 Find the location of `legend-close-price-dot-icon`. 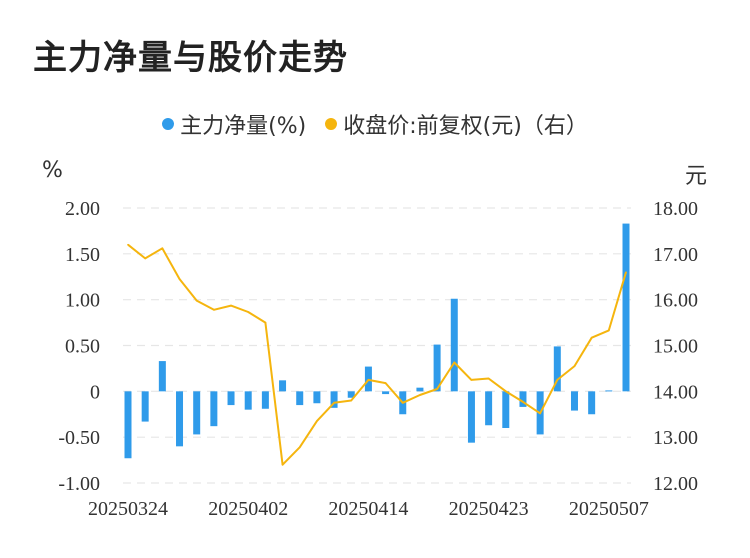

legend-close-price-dot-icon is located at coordinates (331, 124).